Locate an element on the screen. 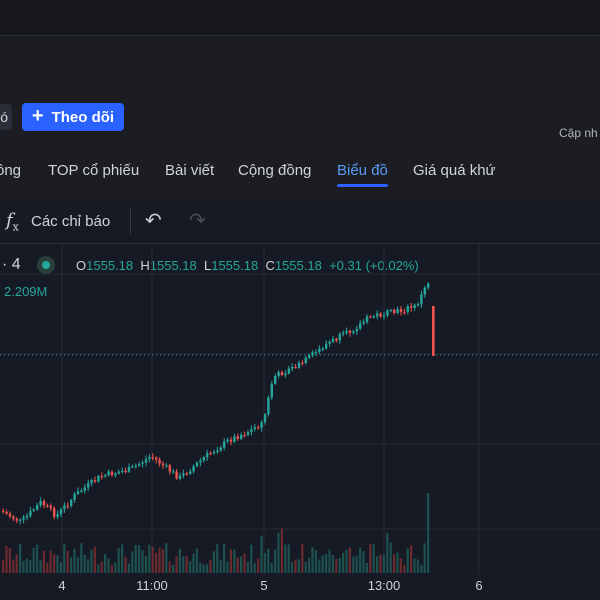 This screenshot has width=600, height=600. indicators-button: Các chỉ báo is located at coordinates (71, 221).